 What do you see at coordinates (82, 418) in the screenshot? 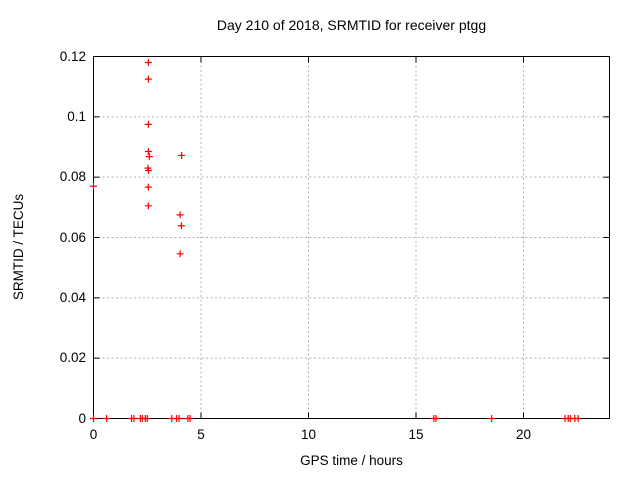
I see `y-tick-label: 0` at bounding box center [82, 418].